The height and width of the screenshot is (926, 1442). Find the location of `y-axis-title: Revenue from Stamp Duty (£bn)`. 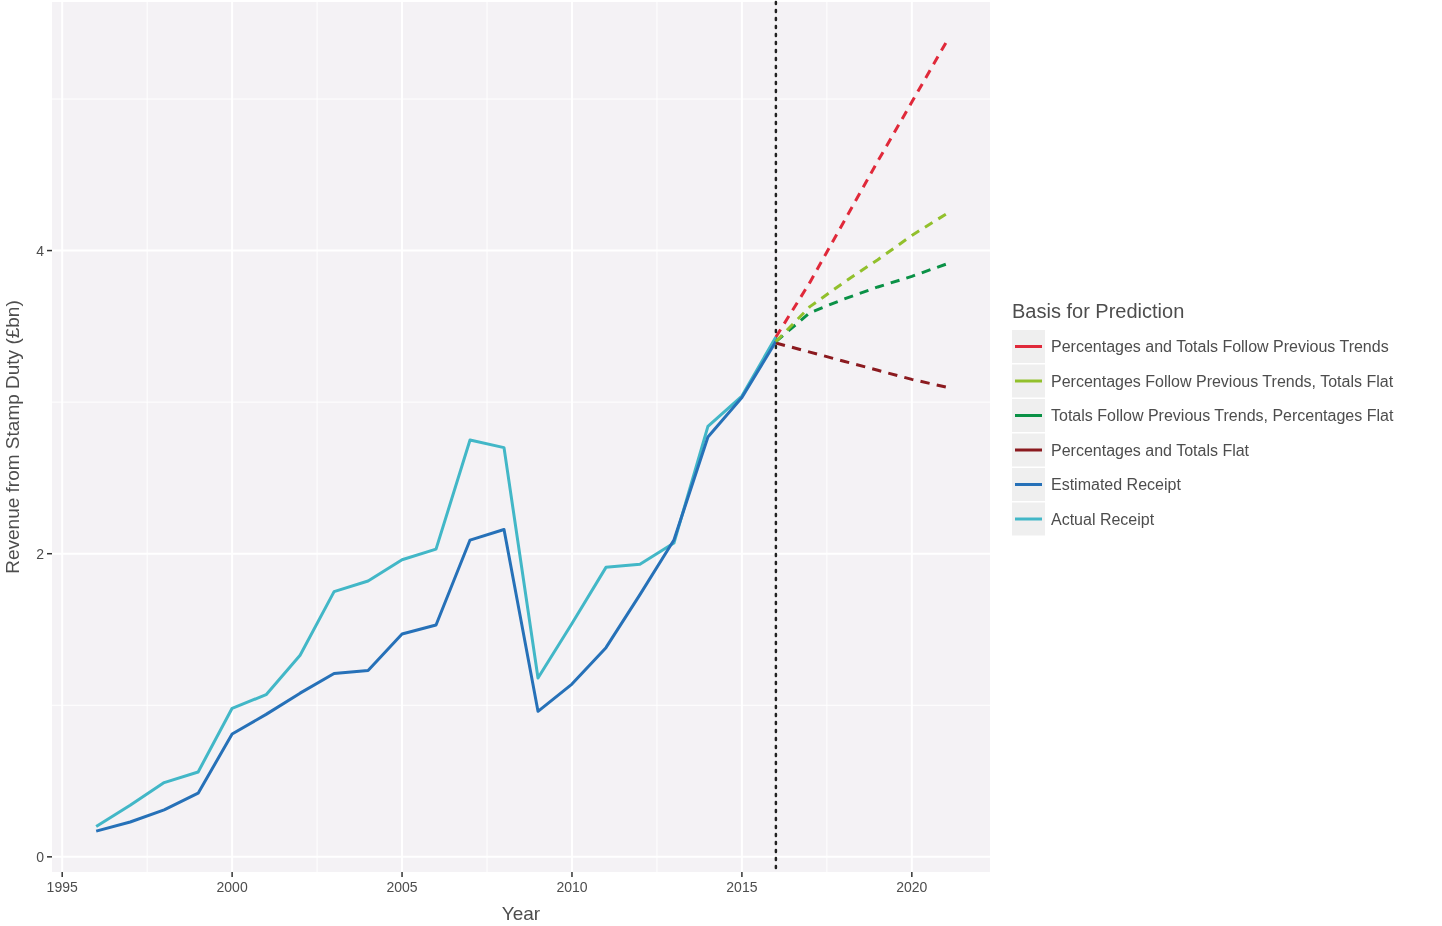

y-axis-title: Revenue from Stamp Duty (£bn) is located at coordinates (12, 437).